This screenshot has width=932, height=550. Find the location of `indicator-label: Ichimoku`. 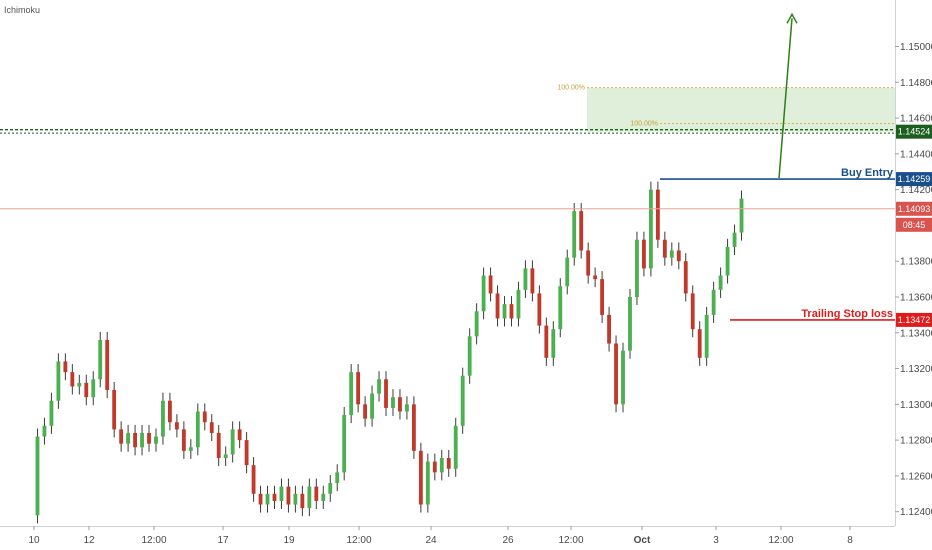

indicator-label: Ichimoku is located at coordinates (22, 10).